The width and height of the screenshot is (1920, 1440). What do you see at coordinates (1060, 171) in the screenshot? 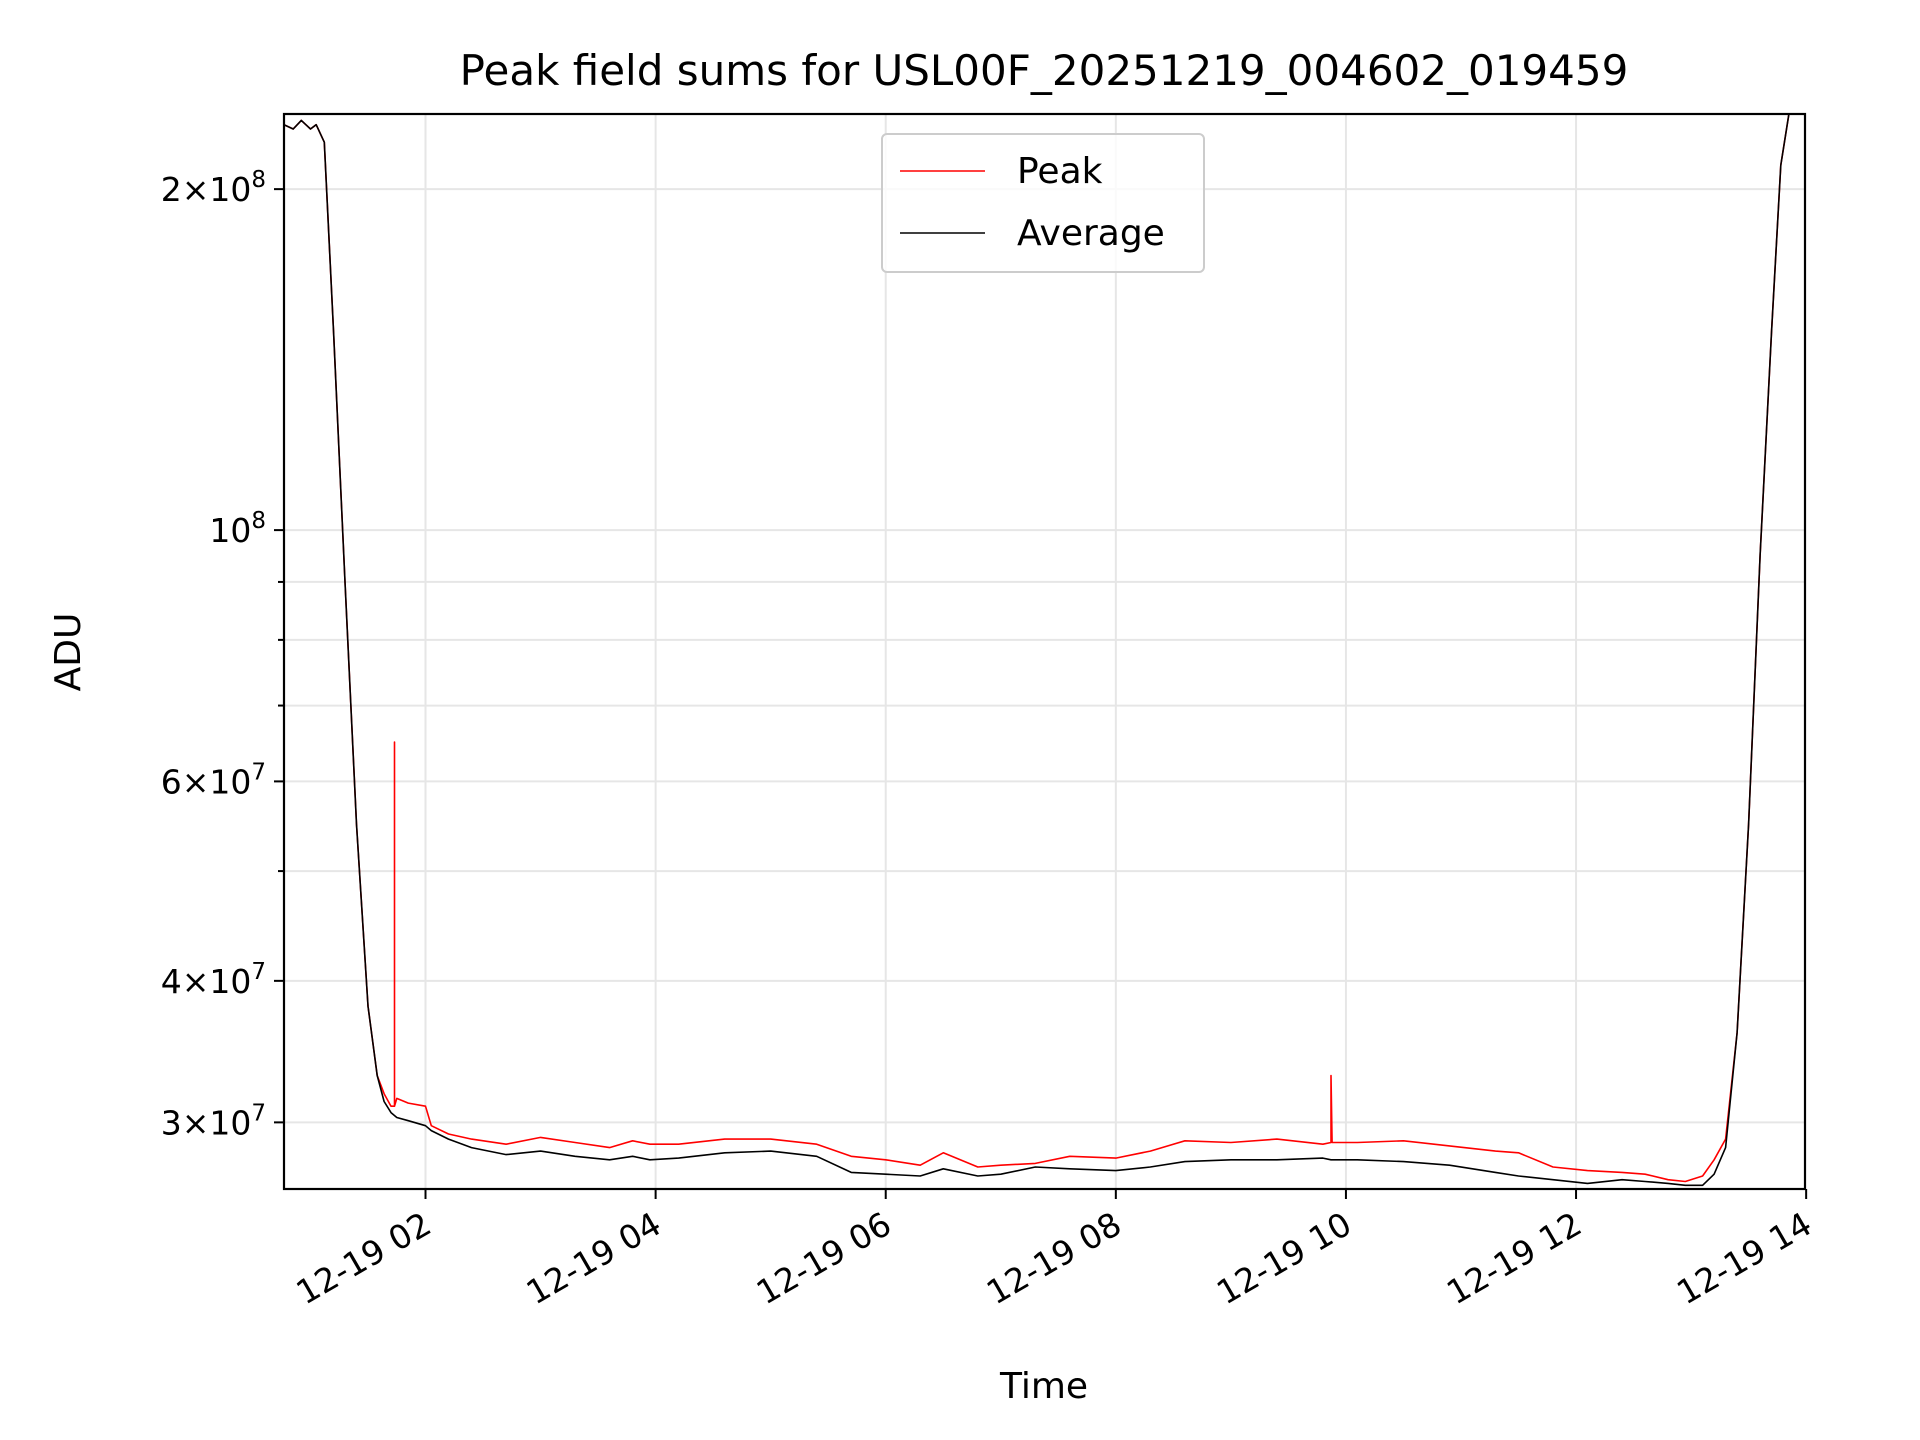
I see `legend-peak-label: Peak` at bounding box center [1060, 171].